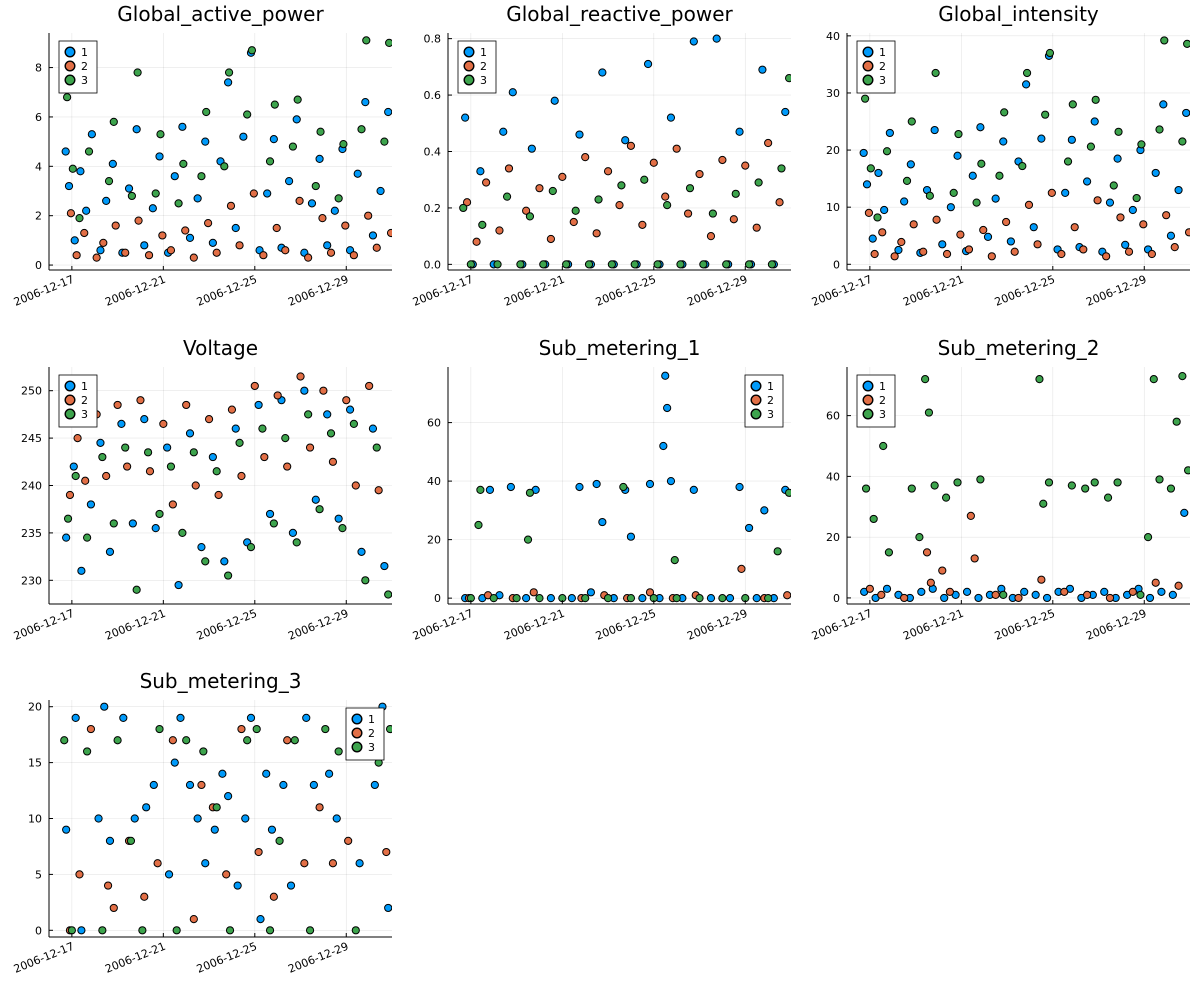 This screenshot has height=1000, width=1200. I want to click on y-tick-label: 240, so click(31, 486).